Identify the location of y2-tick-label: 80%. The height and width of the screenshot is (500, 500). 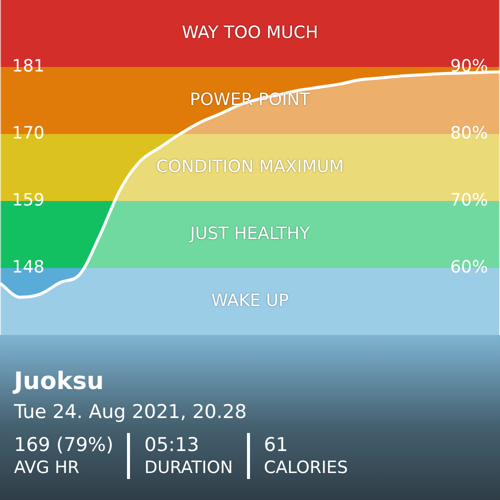
(469, 133).